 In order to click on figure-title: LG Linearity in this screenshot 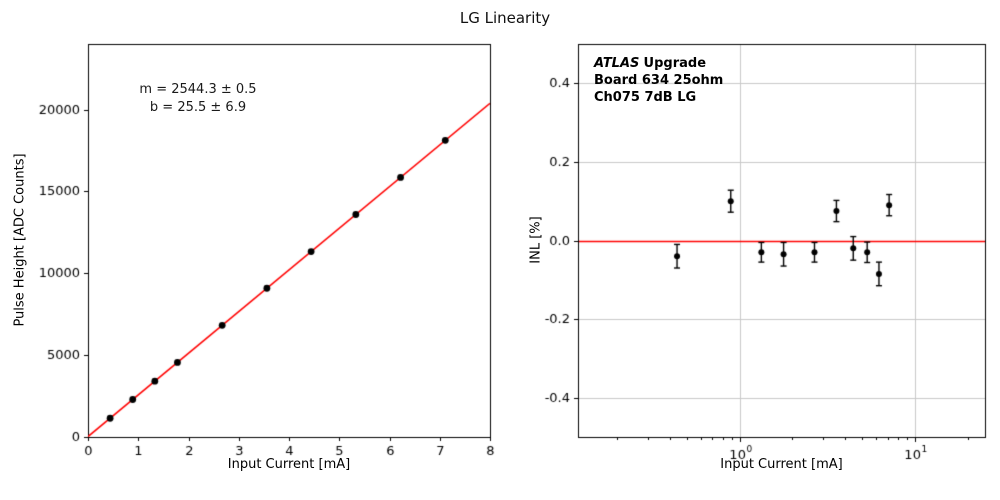, I will do `click(505, 18)`.